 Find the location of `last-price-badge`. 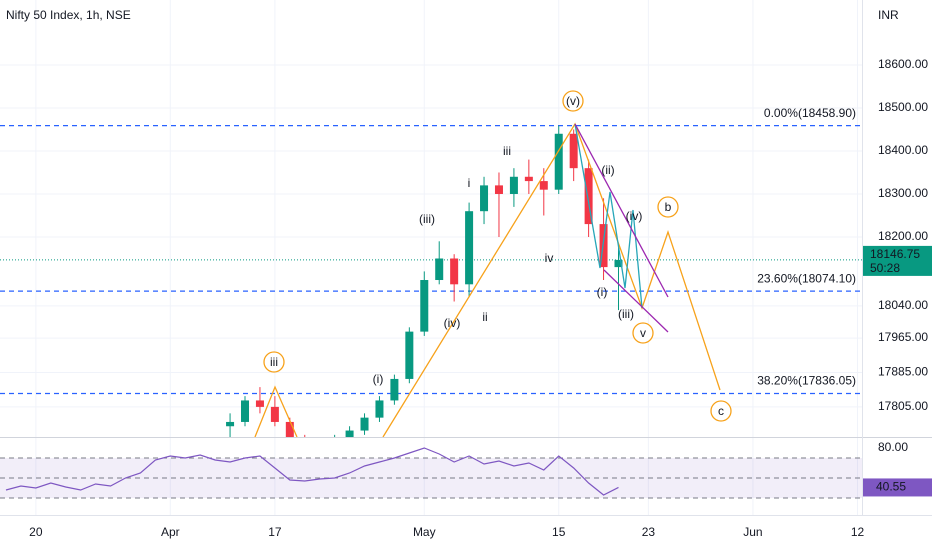

last-price-badge is located at coordinates (897, 260).